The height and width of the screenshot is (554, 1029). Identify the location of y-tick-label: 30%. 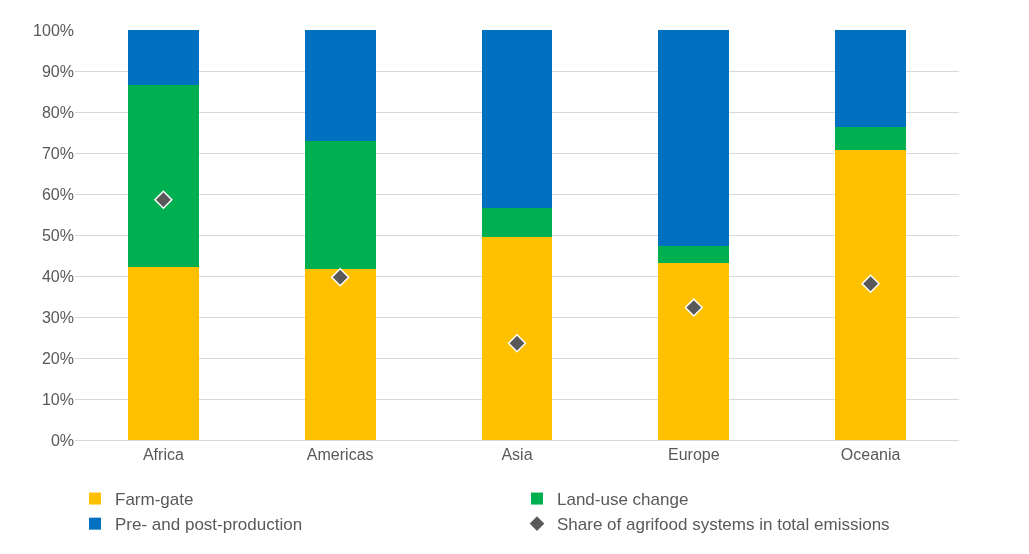
(57, 317).